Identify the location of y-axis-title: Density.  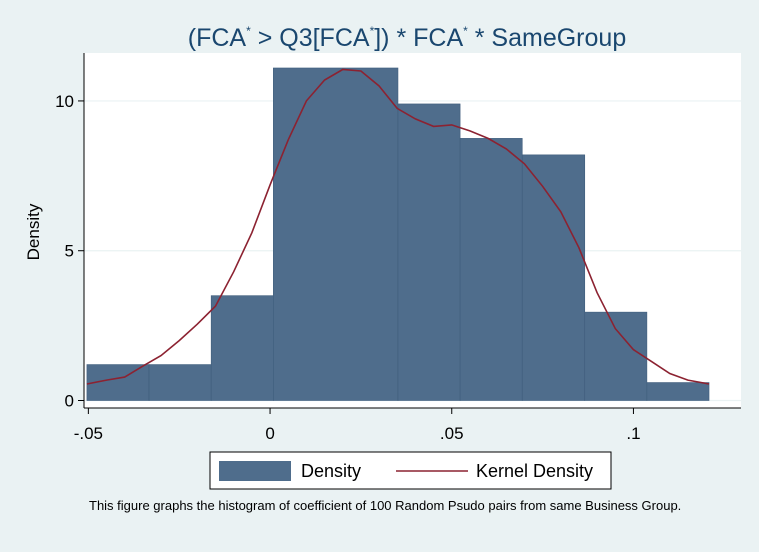
(33, 231).